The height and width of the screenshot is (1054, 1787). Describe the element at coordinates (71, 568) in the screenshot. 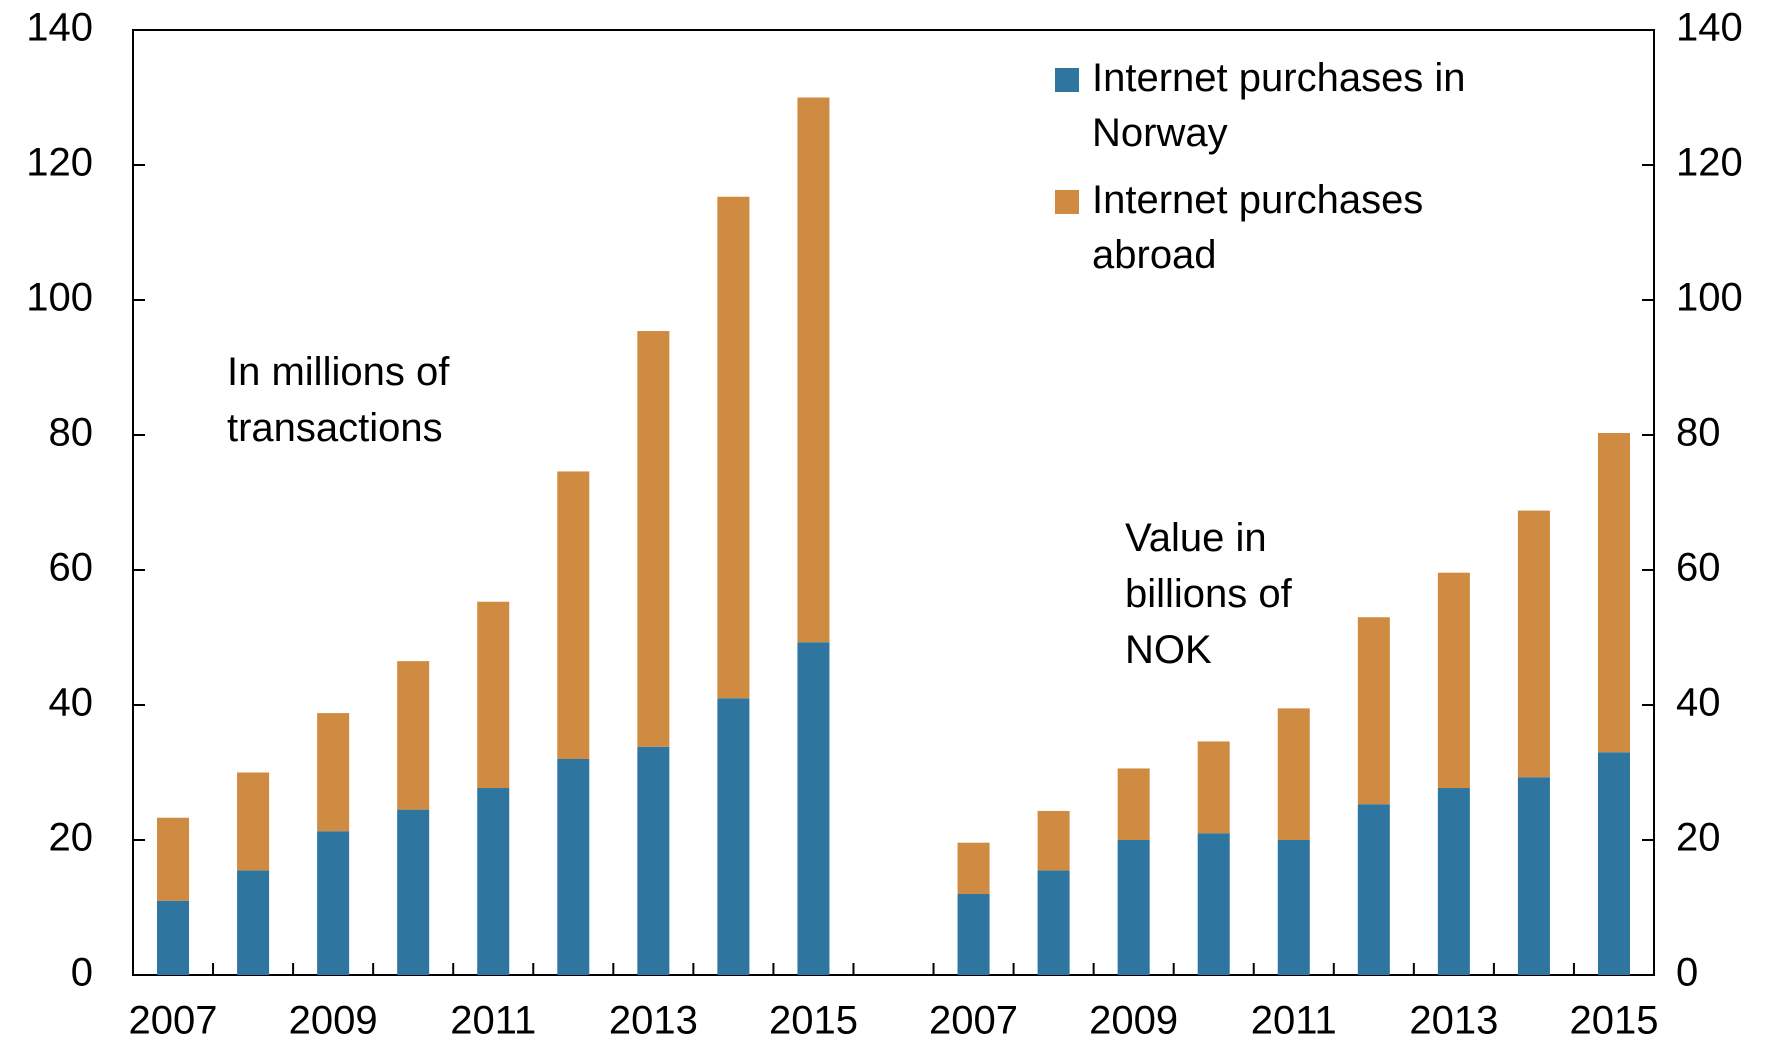

I see `y-tick-label: 60` at that location.